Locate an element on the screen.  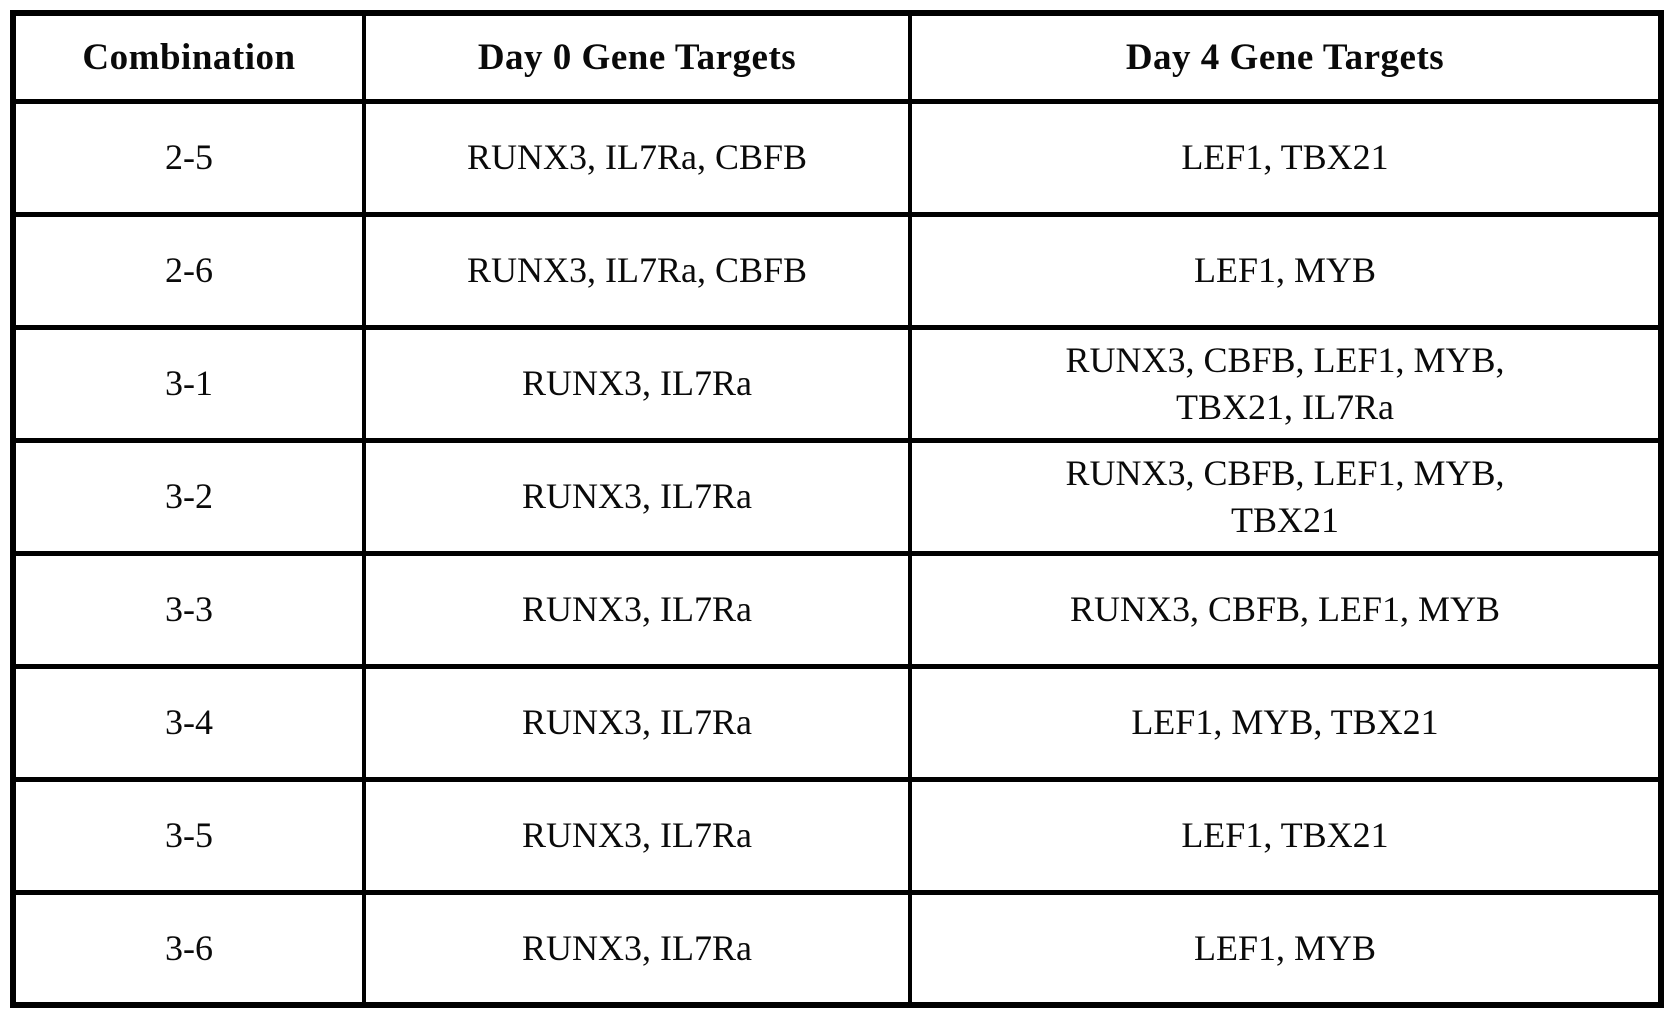
day4-targets-cell: RUNX3, CBFB, LEF1, MYB is located at coordinates (1285, 609).